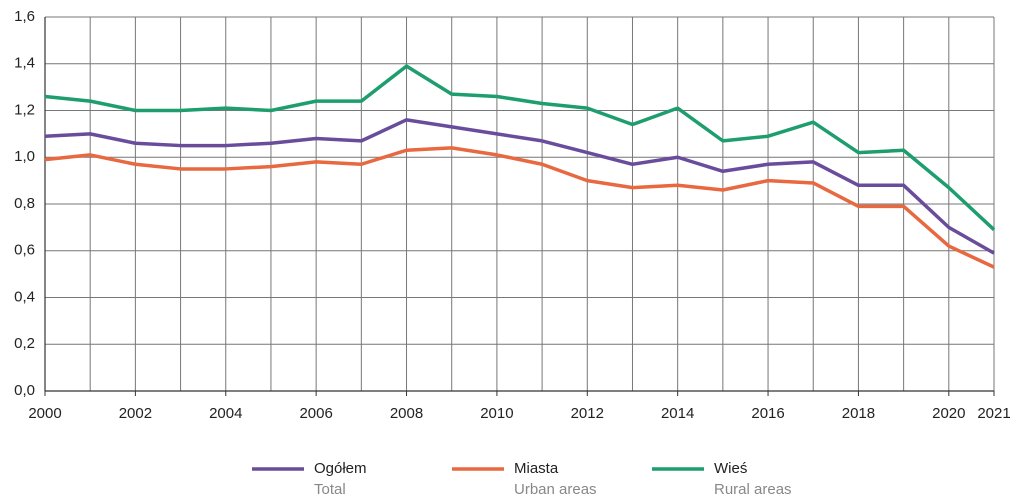 The image size is (1018, 501). What do you see at coordinates (24, 296) in the screenshot?
I see `y-tick-label: 0,4` at bounding box center [24, 296].